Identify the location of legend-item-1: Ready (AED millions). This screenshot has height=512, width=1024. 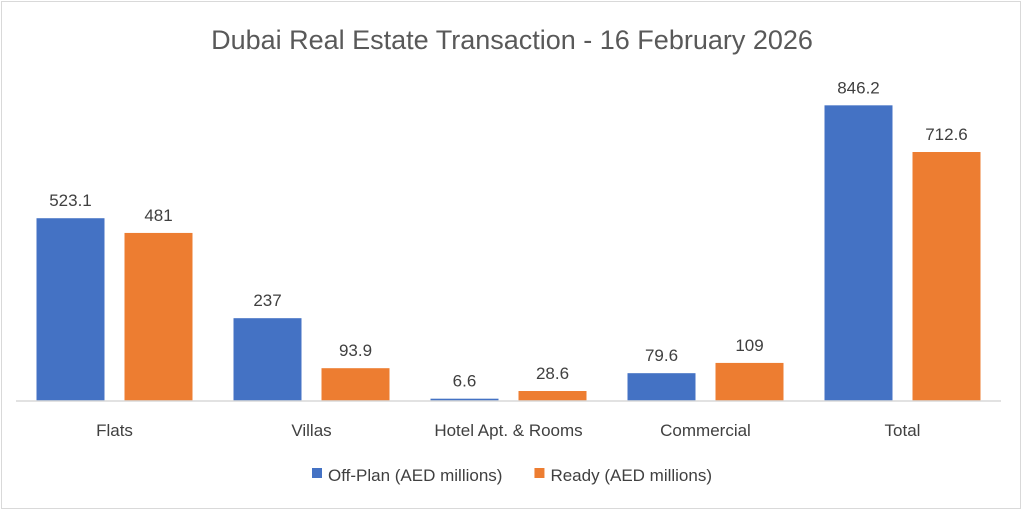
(623, 475).